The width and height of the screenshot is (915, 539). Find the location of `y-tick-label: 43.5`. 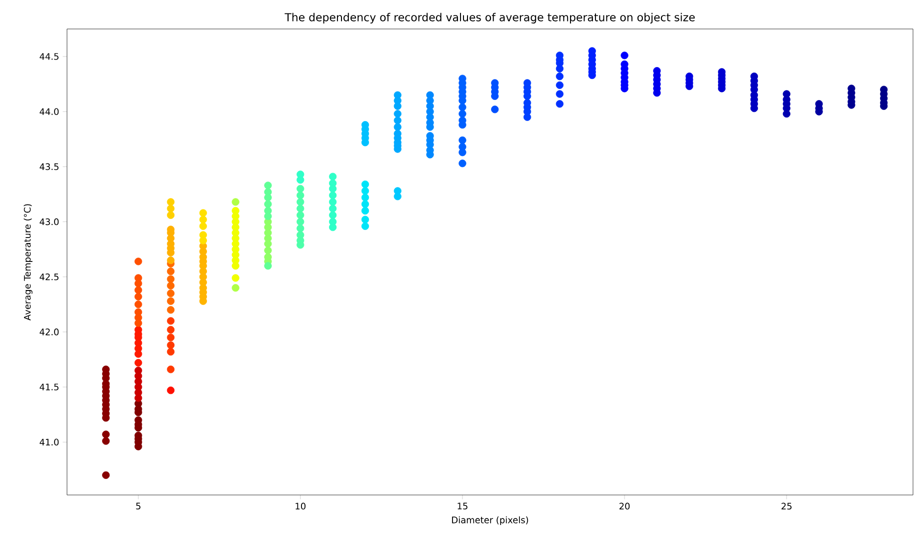

y-tick-label: 43.5 is located at coordinates (49, 166).